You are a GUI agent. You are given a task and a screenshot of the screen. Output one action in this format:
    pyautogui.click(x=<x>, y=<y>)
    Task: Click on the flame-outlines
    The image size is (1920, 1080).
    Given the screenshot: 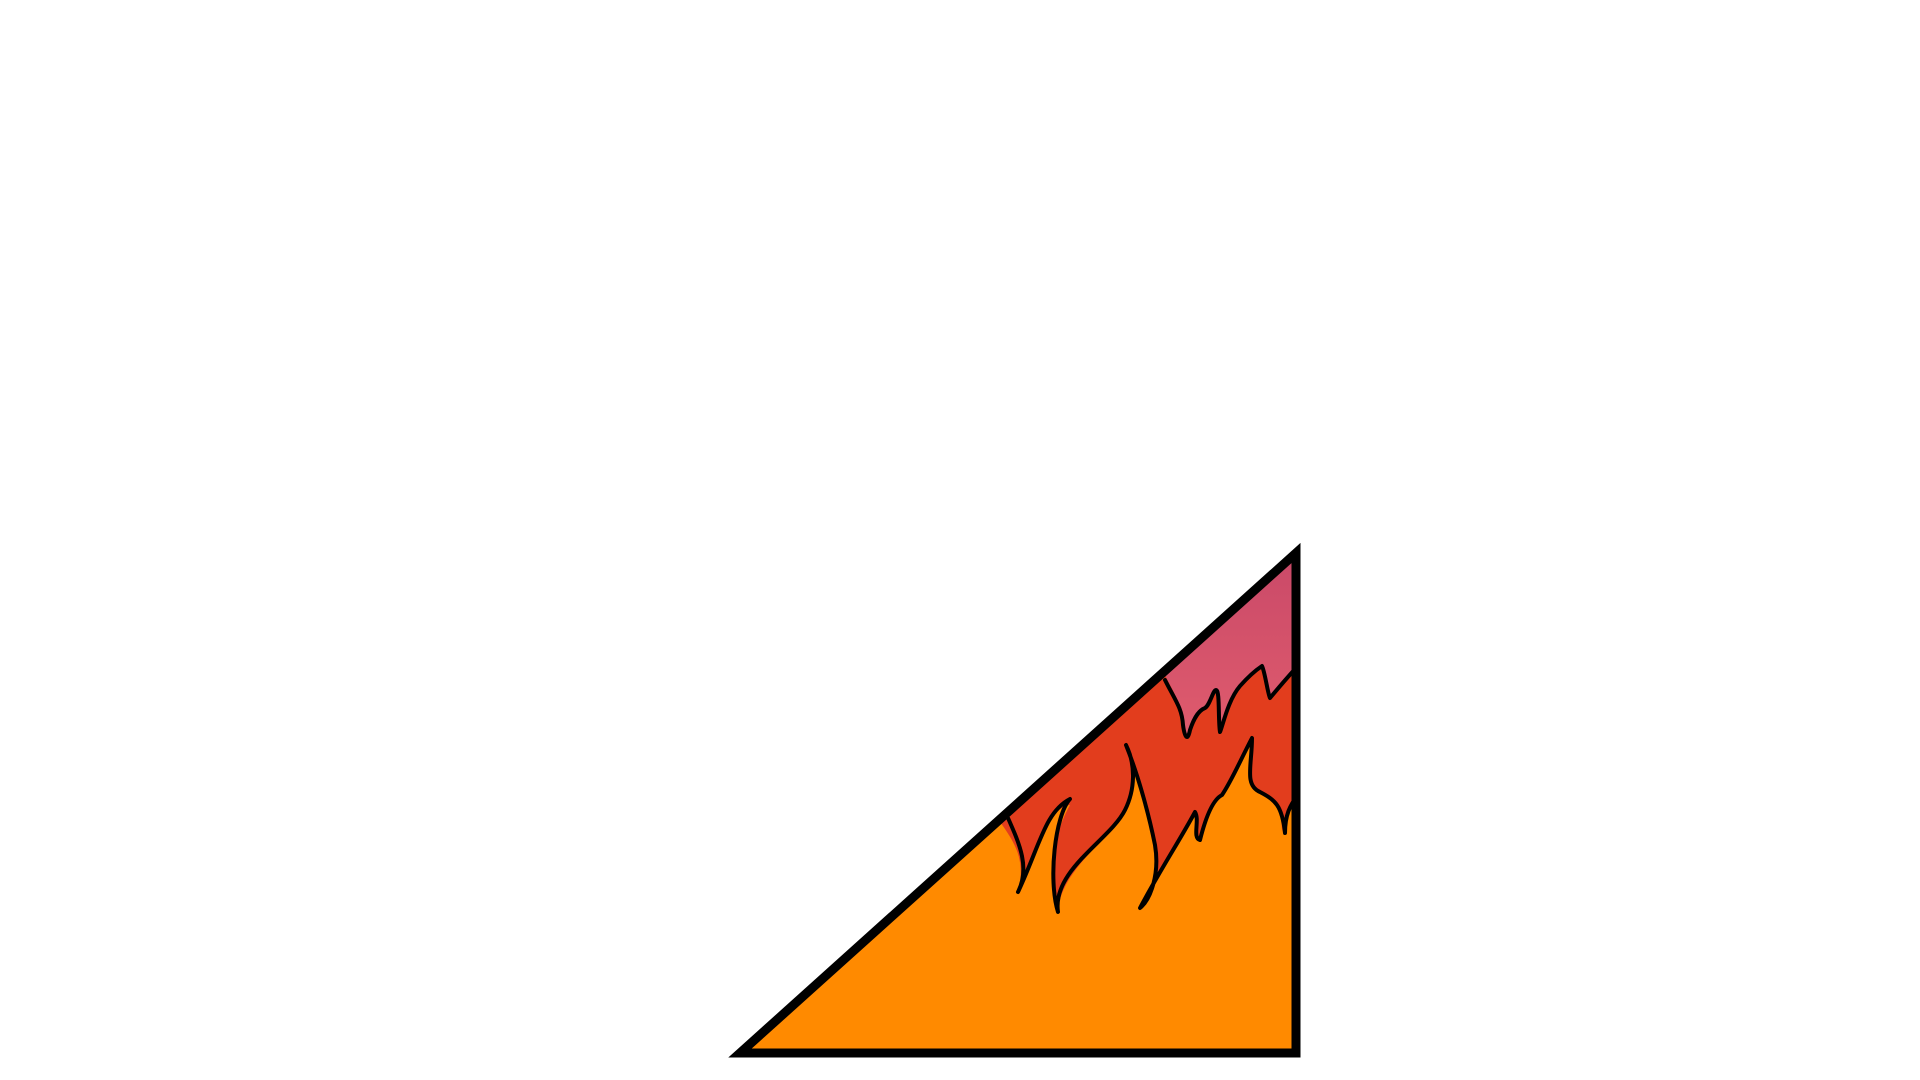 What is the action you would take?
    pyautogui.click(x=1153, y=789)
    